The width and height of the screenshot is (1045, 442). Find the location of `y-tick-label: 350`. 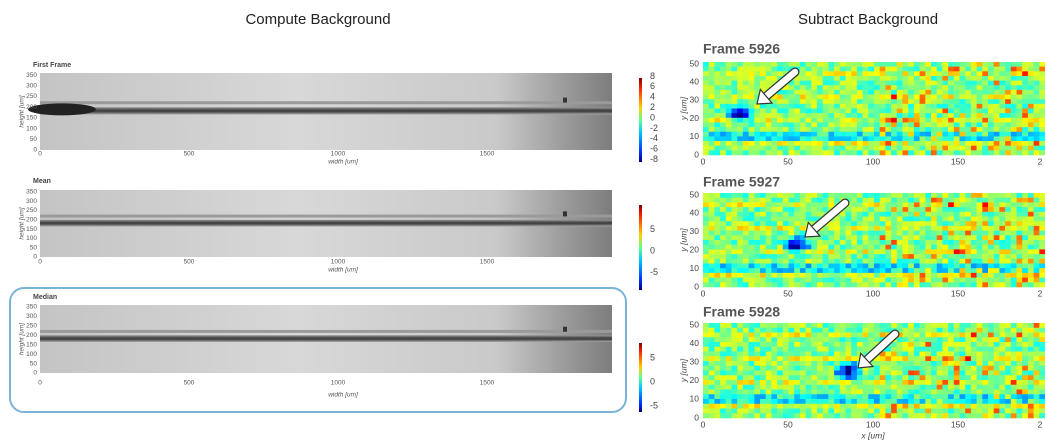

y-tick-label: 350 is located at coordinates (31, 75).